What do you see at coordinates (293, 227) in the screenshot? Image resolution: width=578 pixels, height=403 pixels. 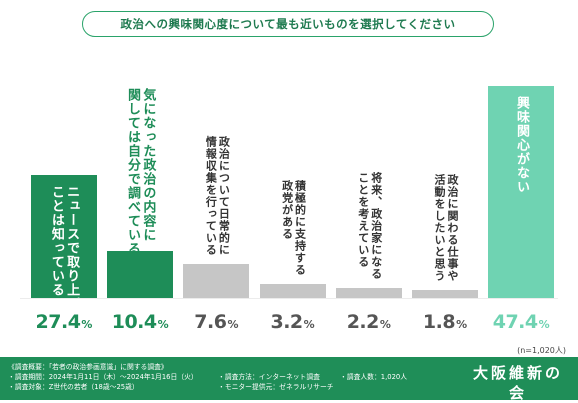 I see `category-label-4: 積極的に支持する 政党がある` at bounding box center [293, 227].